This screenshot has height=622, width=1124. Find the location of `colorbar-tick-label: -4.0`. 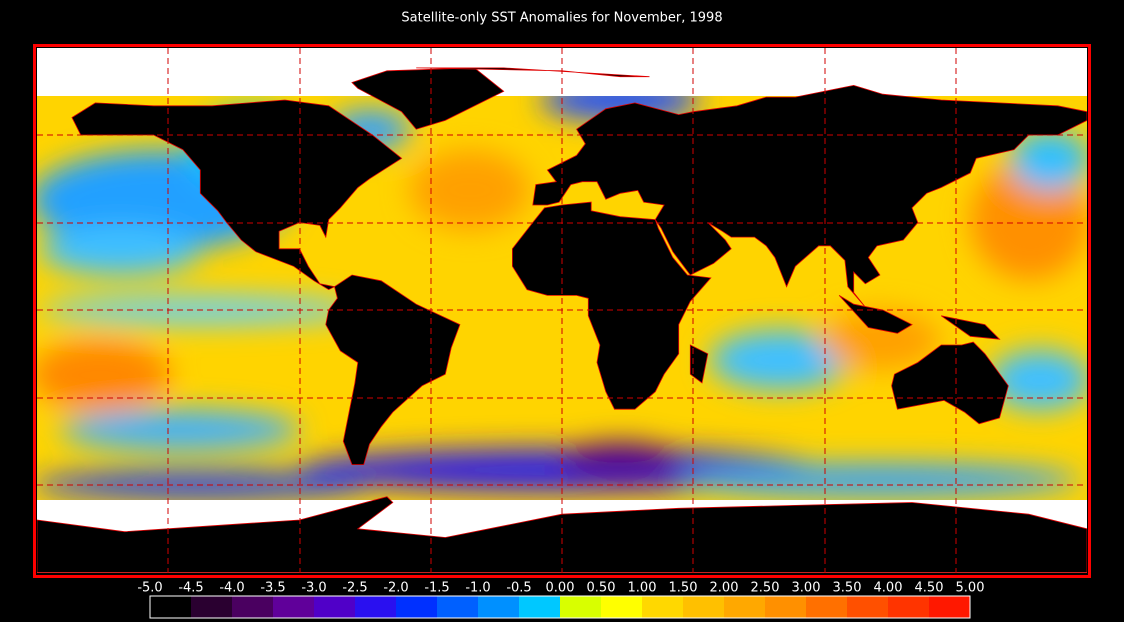

colorbar-tick-label: -4.0 is located at coordinates (231, 588).